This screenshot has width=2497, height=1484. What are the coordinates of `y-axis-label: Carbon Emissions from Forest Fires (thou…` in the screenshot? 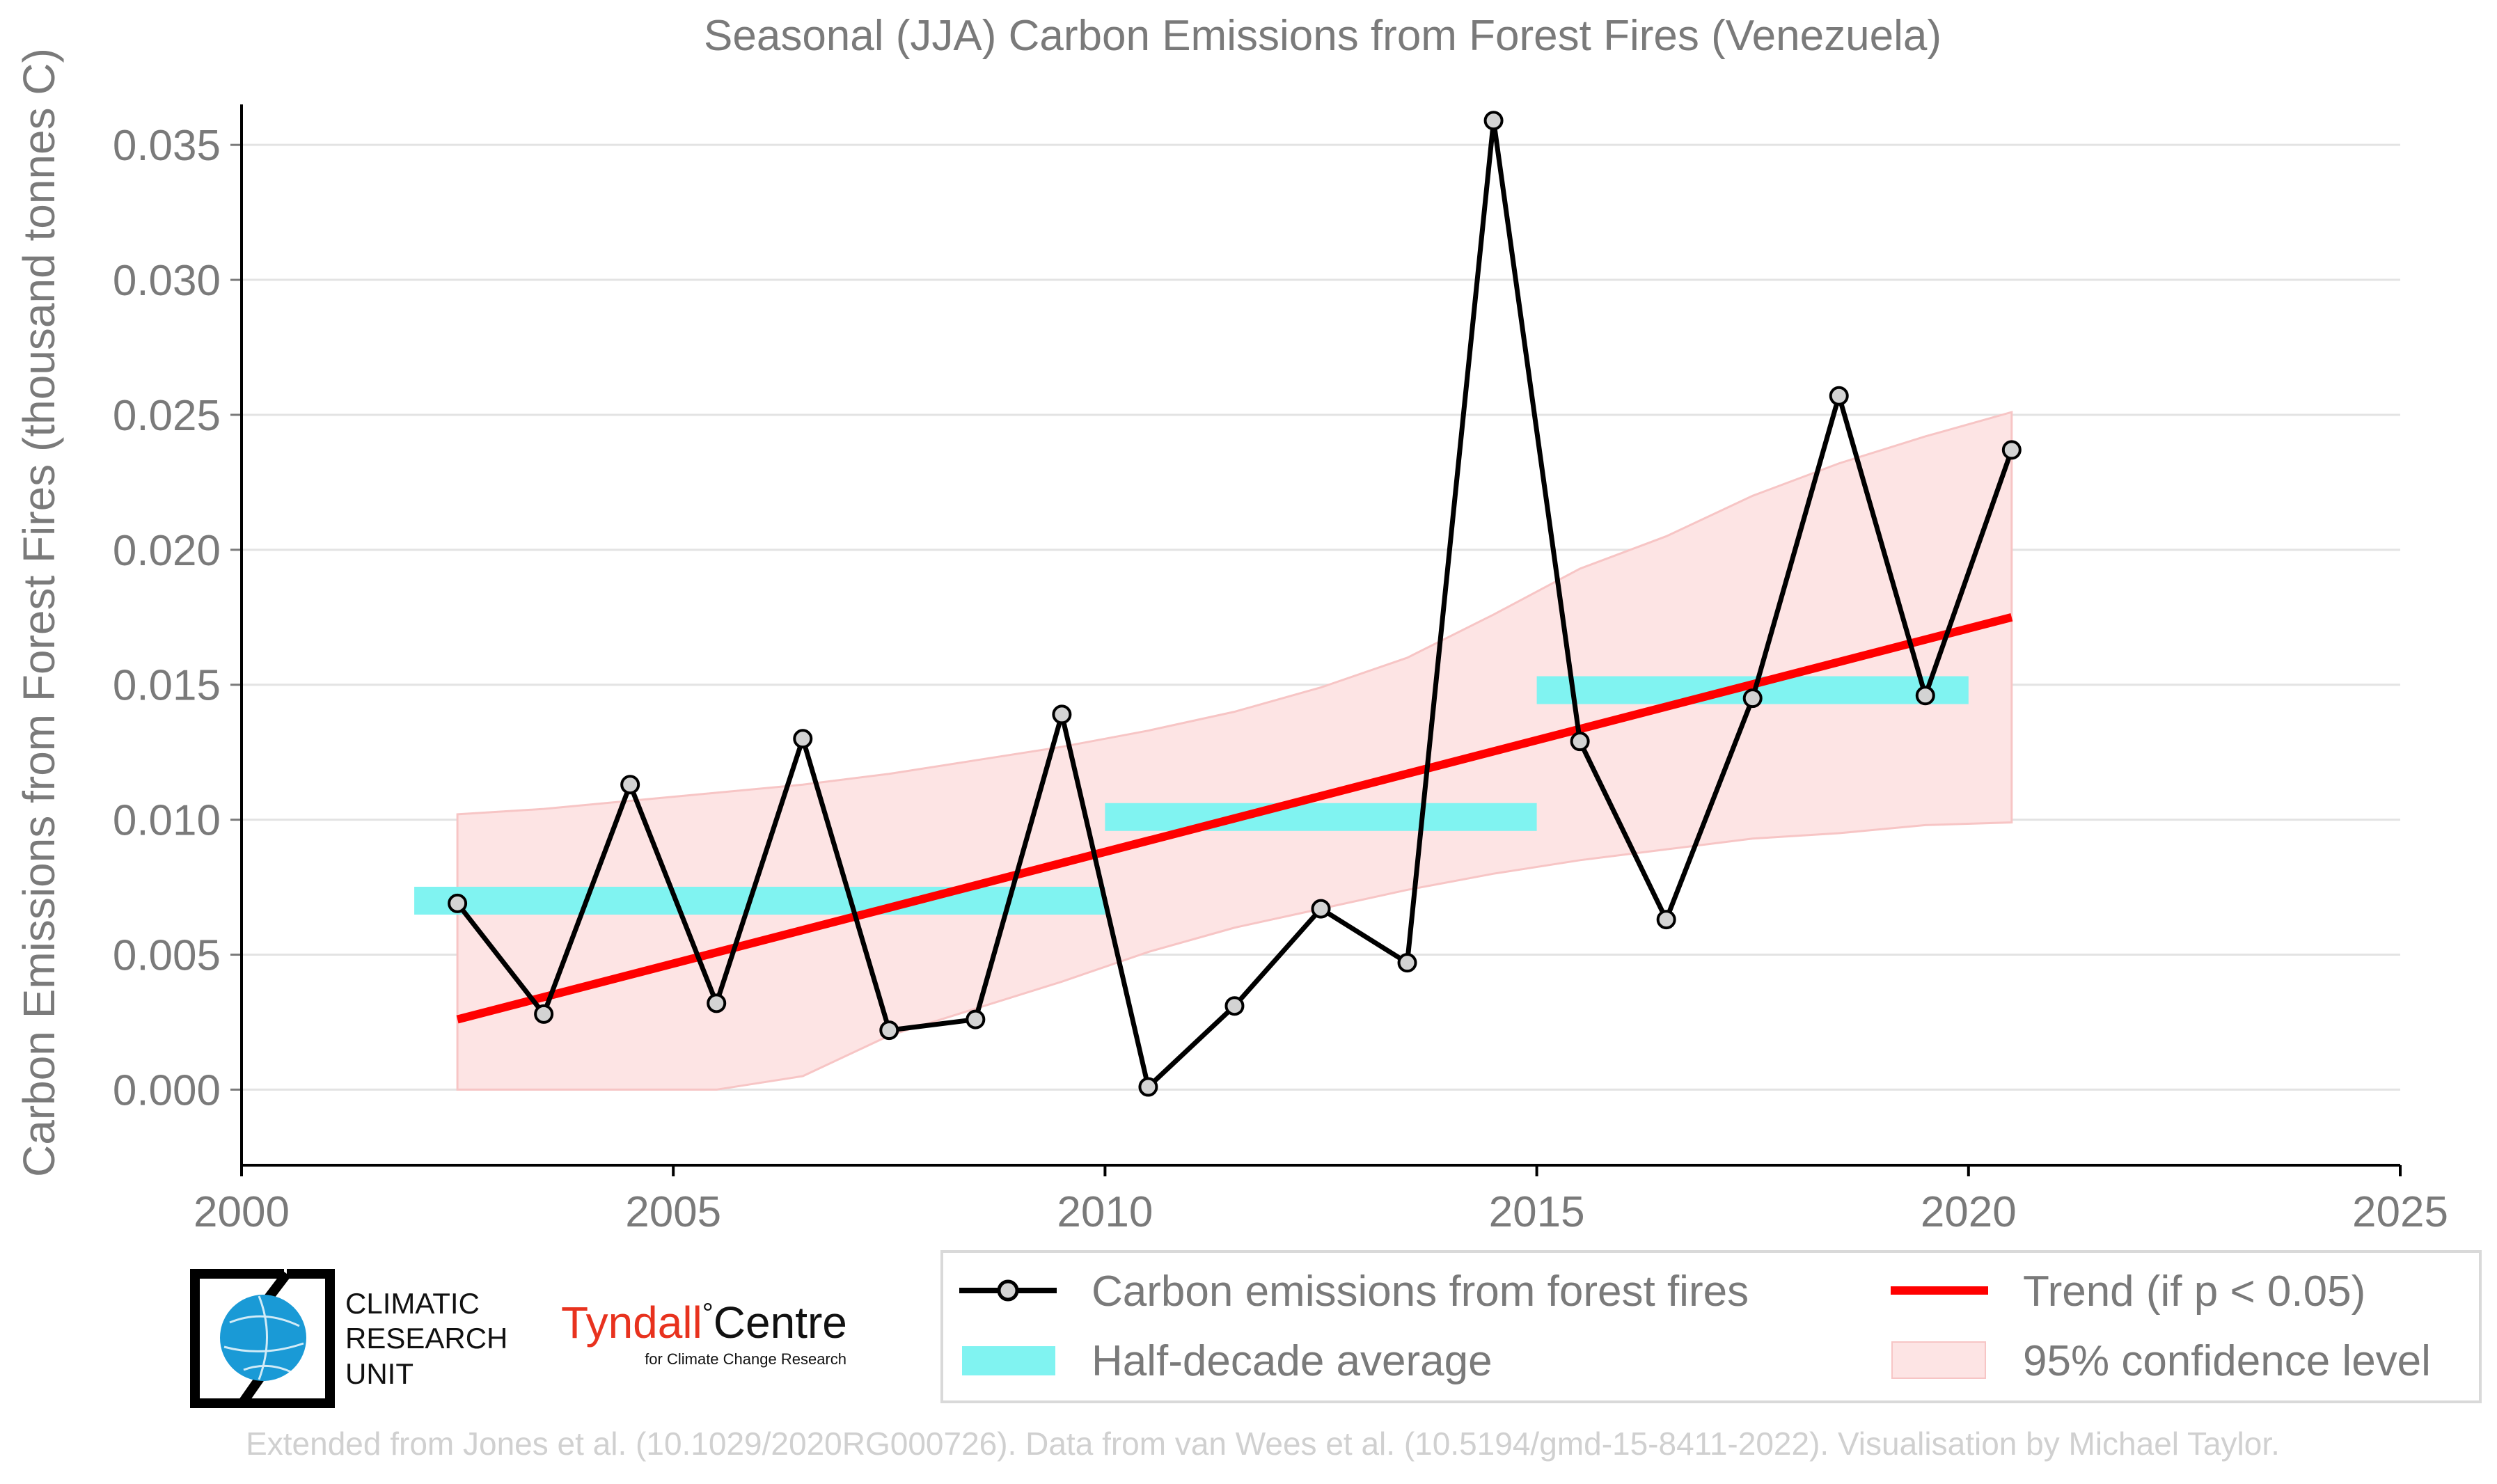 It's located at (39, 612).